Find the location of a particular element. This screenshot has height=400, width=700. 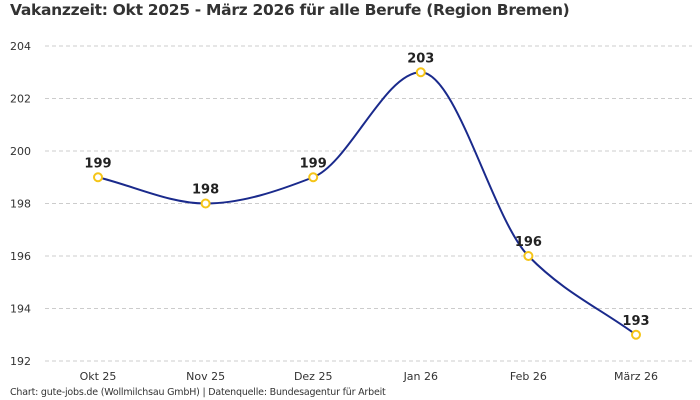

data-label: 193 is located at coordinates (635, 321).